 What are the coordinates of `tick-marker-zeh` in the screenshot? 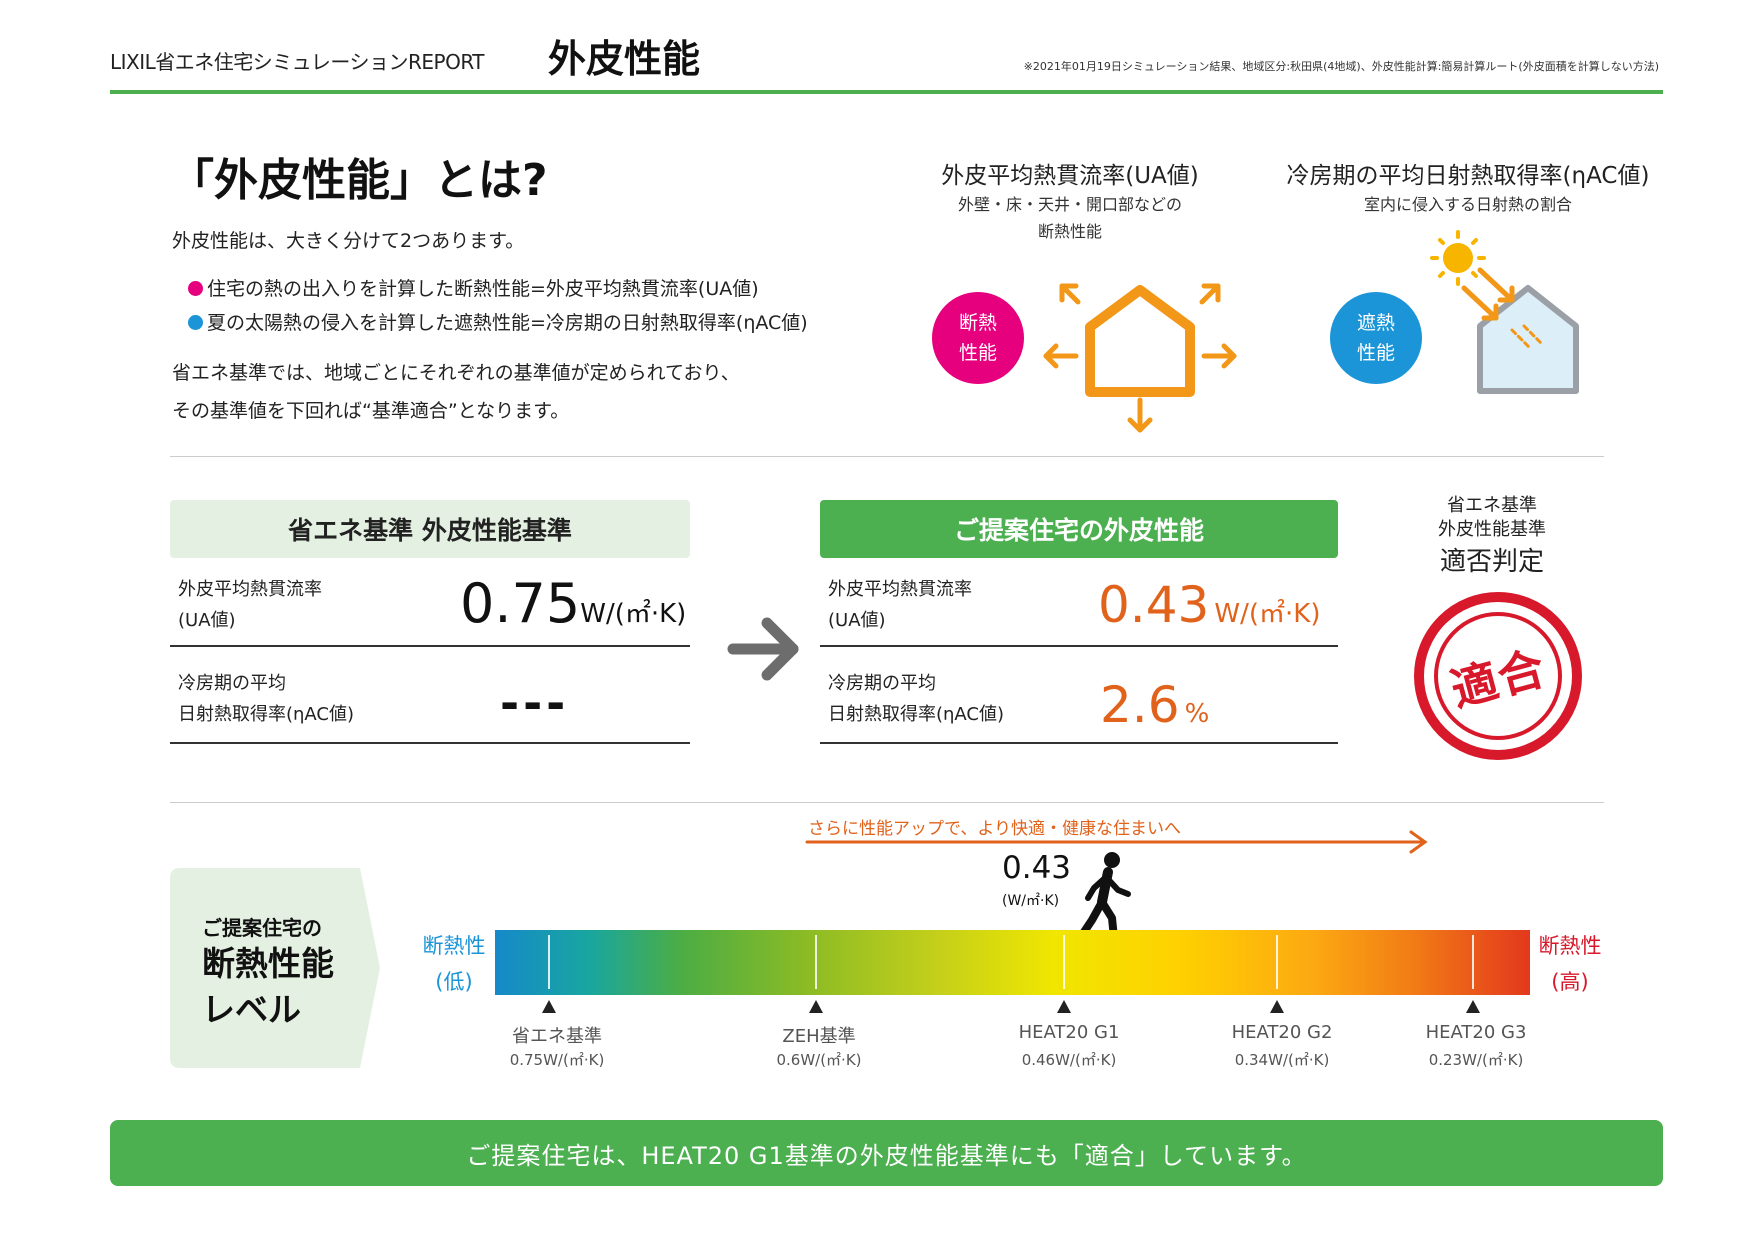 It's located at (816, 1006).